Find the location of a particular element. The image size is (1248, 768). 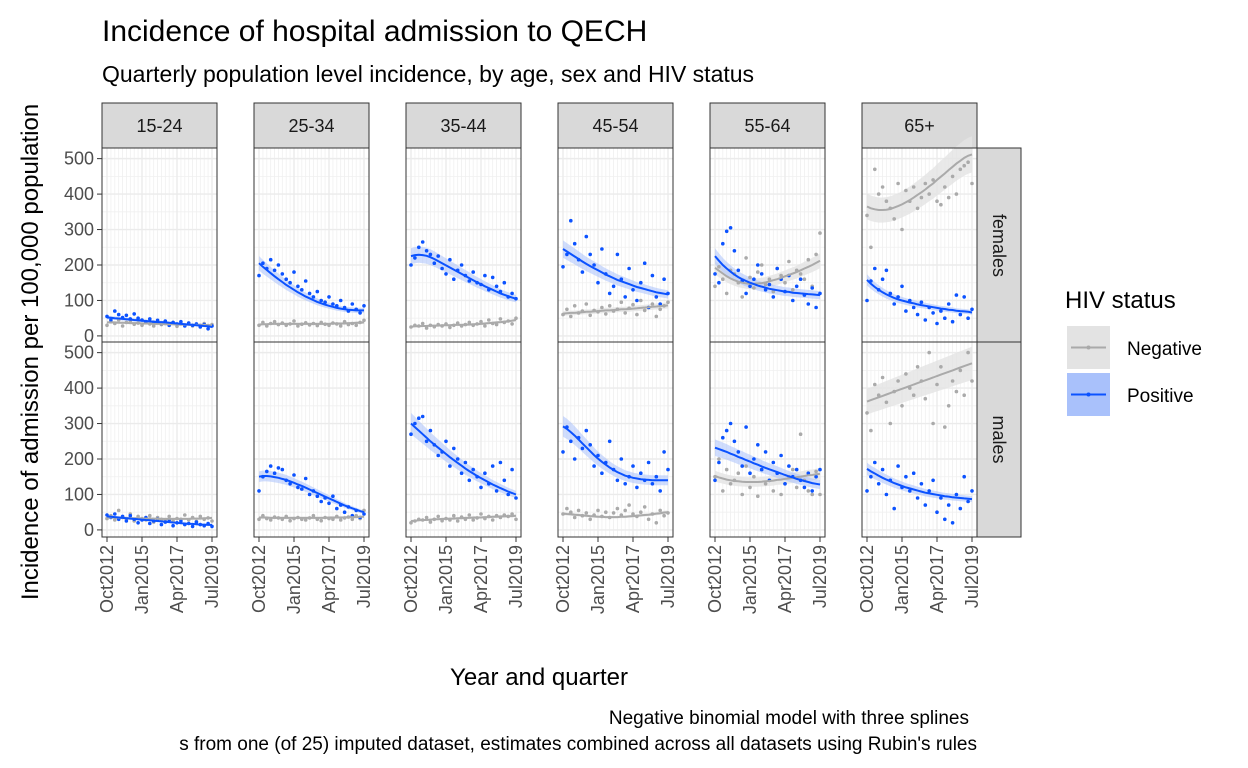

x-tick-label: Jan2015 is located at coordinates (142, 579).